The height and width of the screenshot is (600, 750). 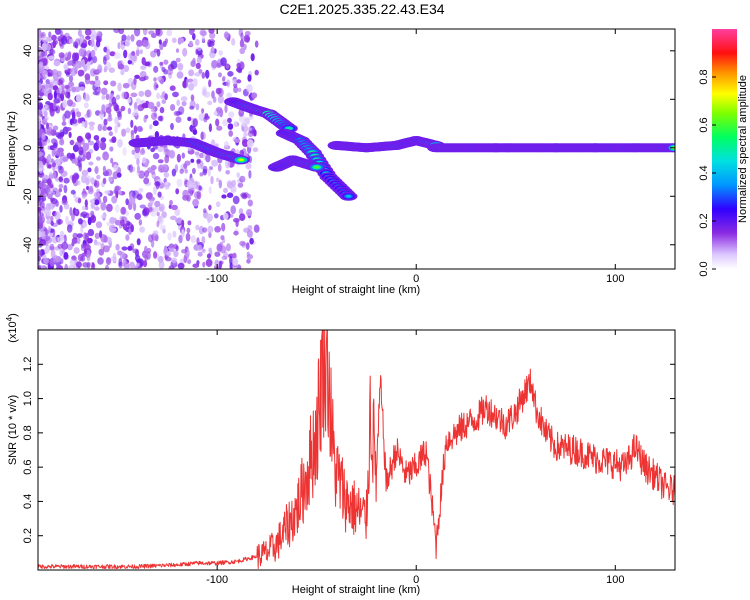 I want to click on track-2-mark, so click(x=348, y=196).